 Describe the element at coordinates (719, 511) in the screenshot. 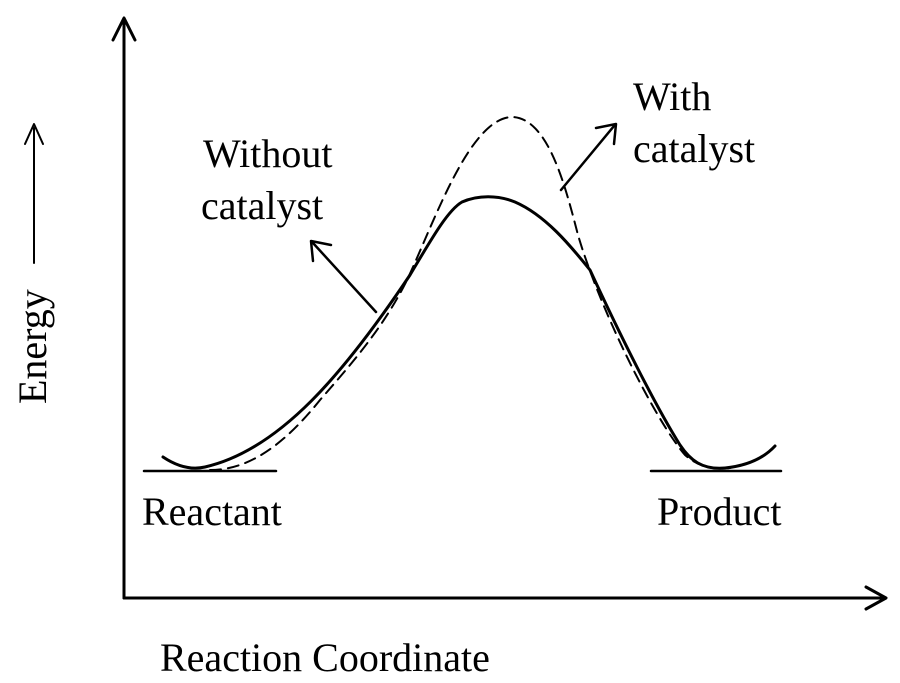

I see `product-label: Product` at that location.